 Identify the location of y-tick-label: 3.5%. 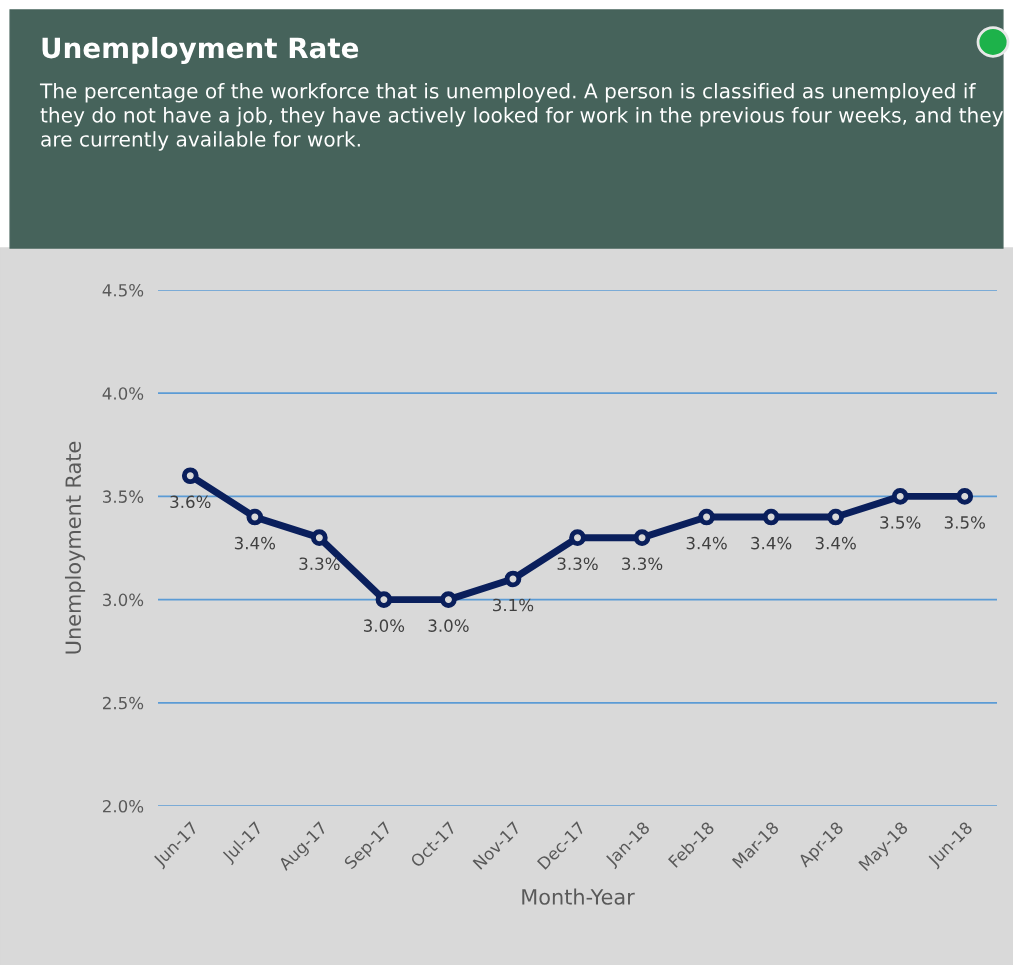
(123, 496).